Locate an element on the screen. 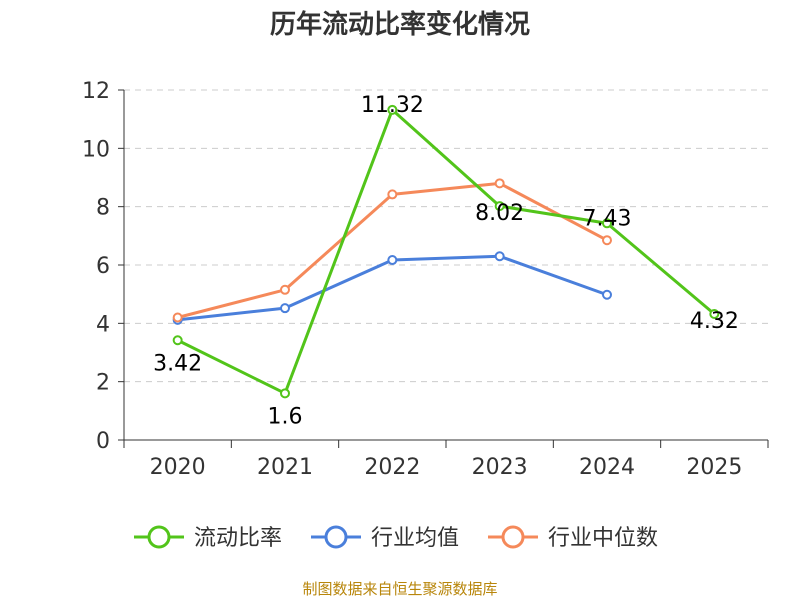 The width and height of the screenshot is (800, 600). data-label: 7.43 is located at coordinates (607, 218).